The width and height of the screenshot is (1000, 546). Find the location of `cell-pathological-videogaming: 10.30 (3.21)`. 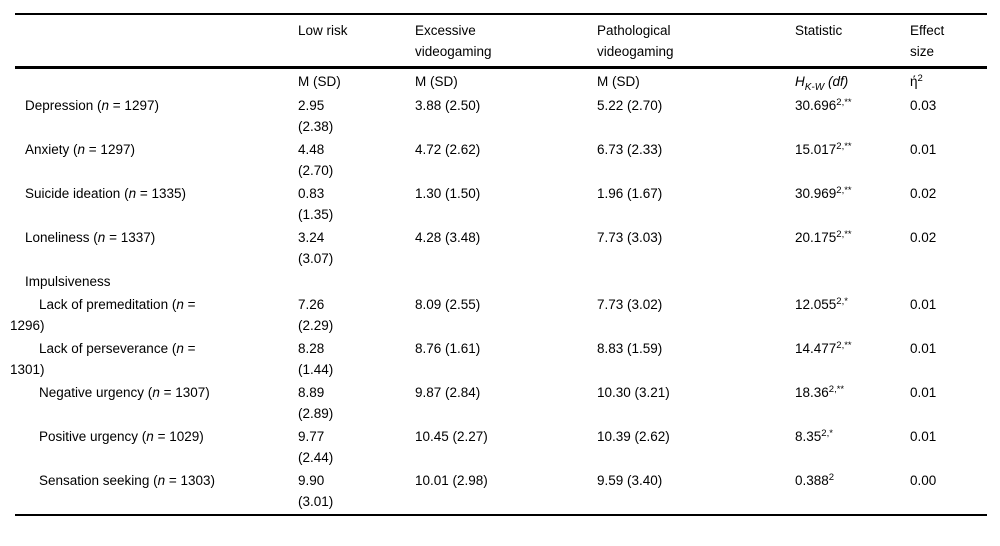

cell-pathological-videogaming: 10.30 (3.21) is located at coordinates (633, 392).